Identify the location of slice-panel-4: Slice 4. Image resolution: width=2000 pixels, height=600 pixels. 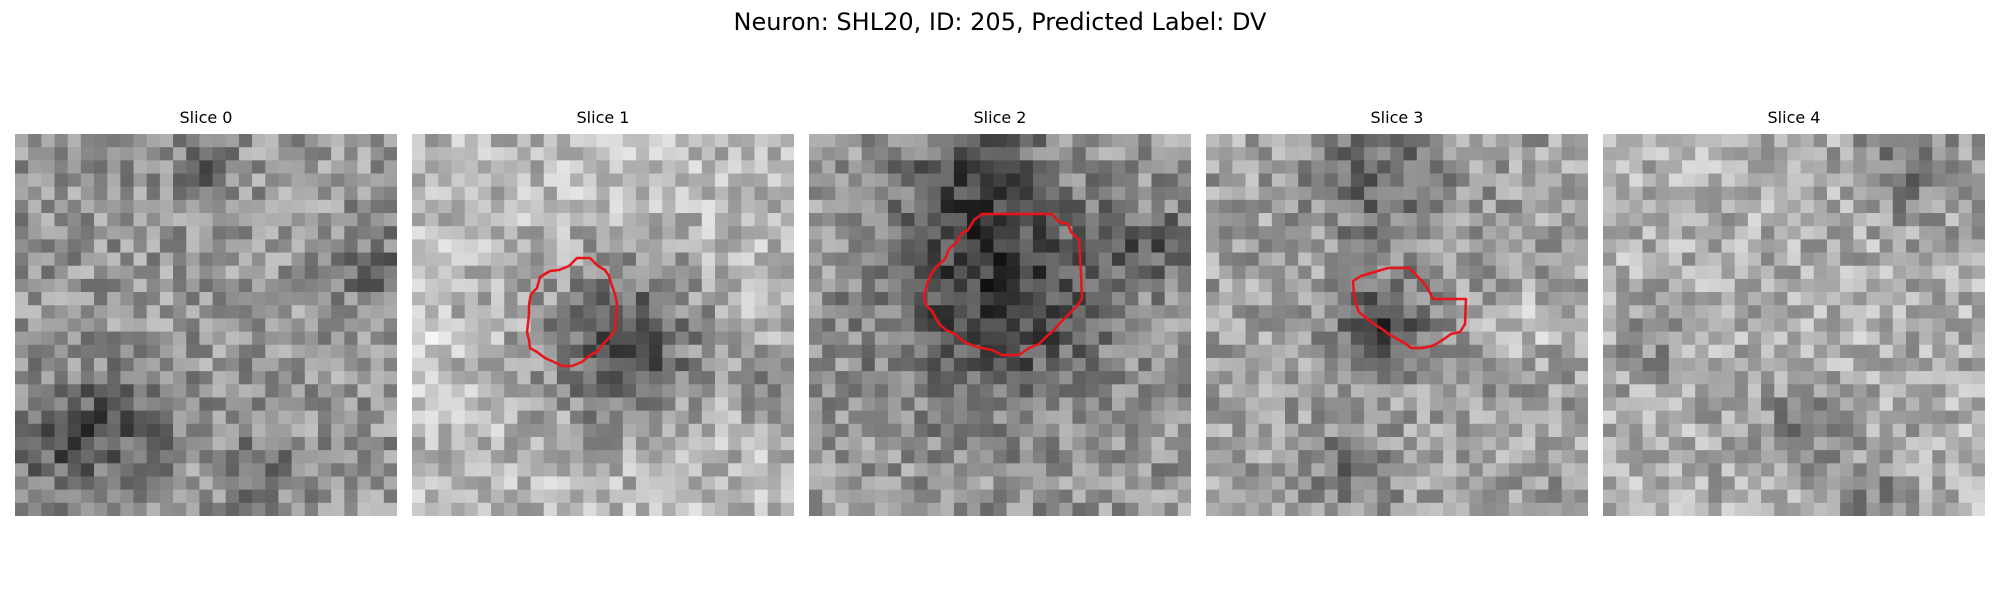
(1794, 312).